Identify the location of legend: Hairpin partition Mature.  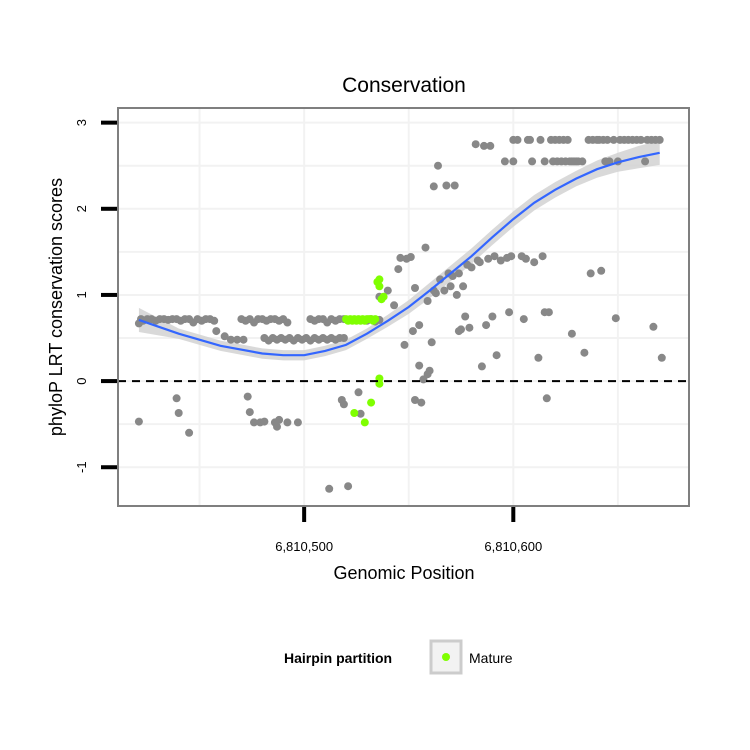
(398, 657).